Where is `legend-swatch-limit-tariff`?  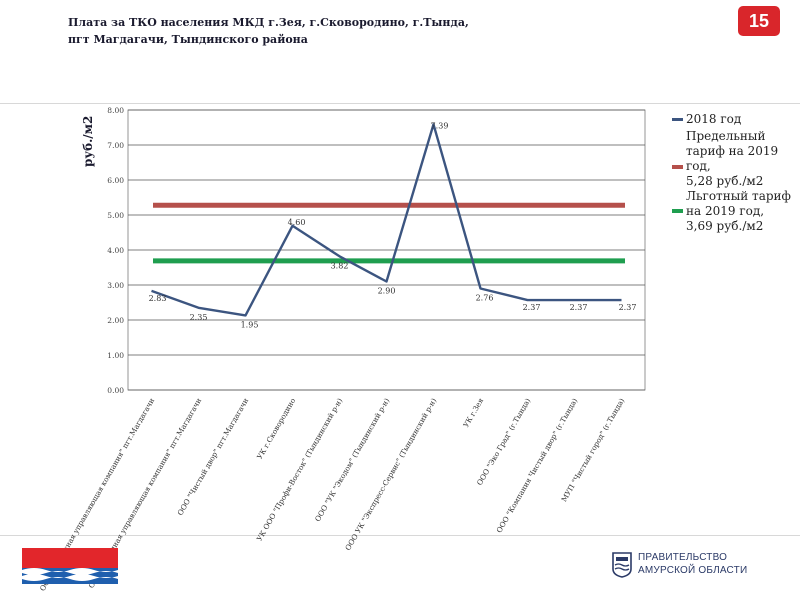 legend-swatch-limit-tariff is located at coordinates (677, 167).